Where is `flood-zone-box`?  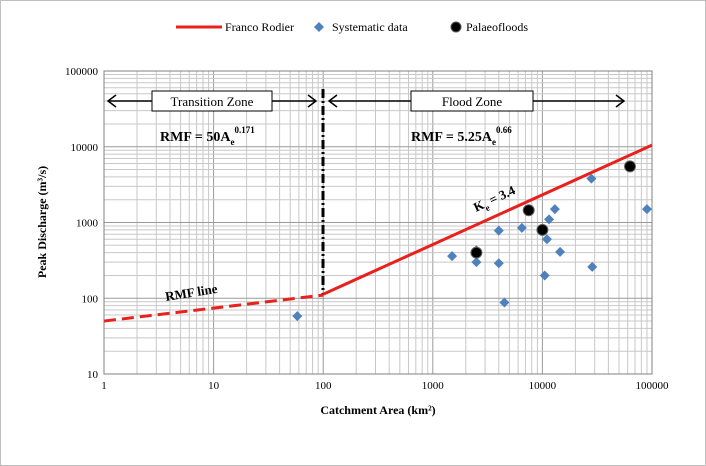 flood-zone-box is located at coordinates (472, 101).